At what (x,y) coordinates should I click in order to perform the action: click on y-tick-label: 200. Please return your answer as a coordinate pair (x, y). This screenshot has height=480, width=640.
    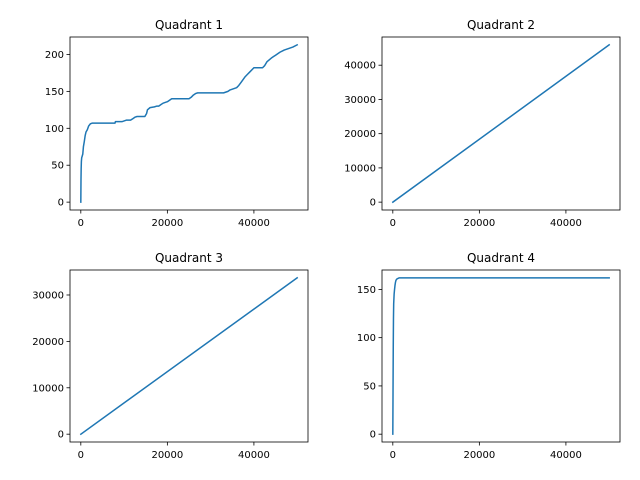
    Looking at the image, I should click on (54, 55).